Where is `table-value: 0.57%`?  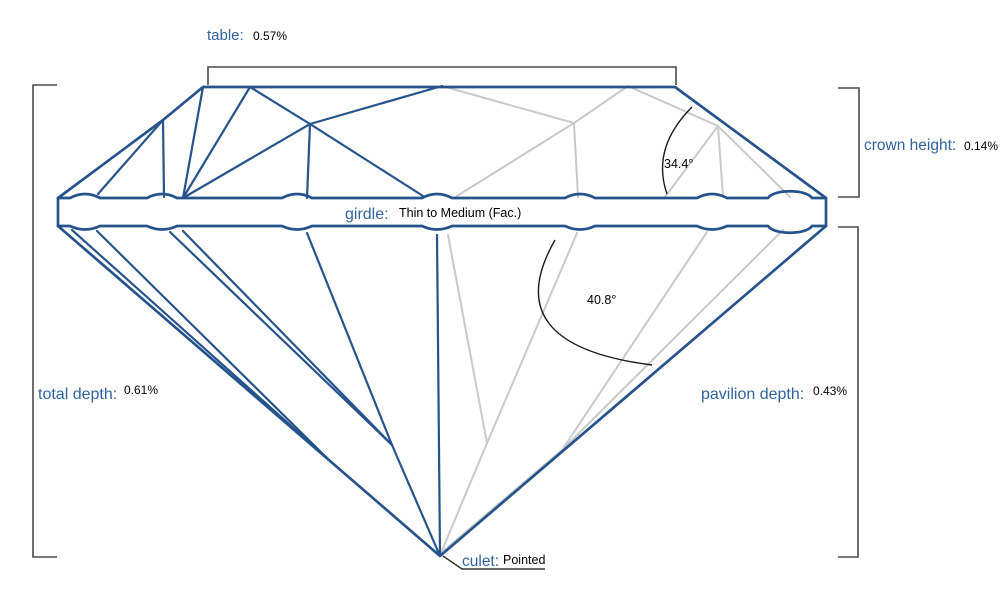
table-value: 0.57% is located at coordinates (270, 36).